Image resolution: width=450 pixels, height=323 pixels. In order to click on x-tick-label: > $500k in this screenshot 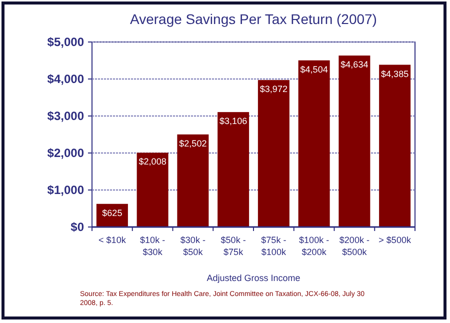, I will do `click(395, 240)`.